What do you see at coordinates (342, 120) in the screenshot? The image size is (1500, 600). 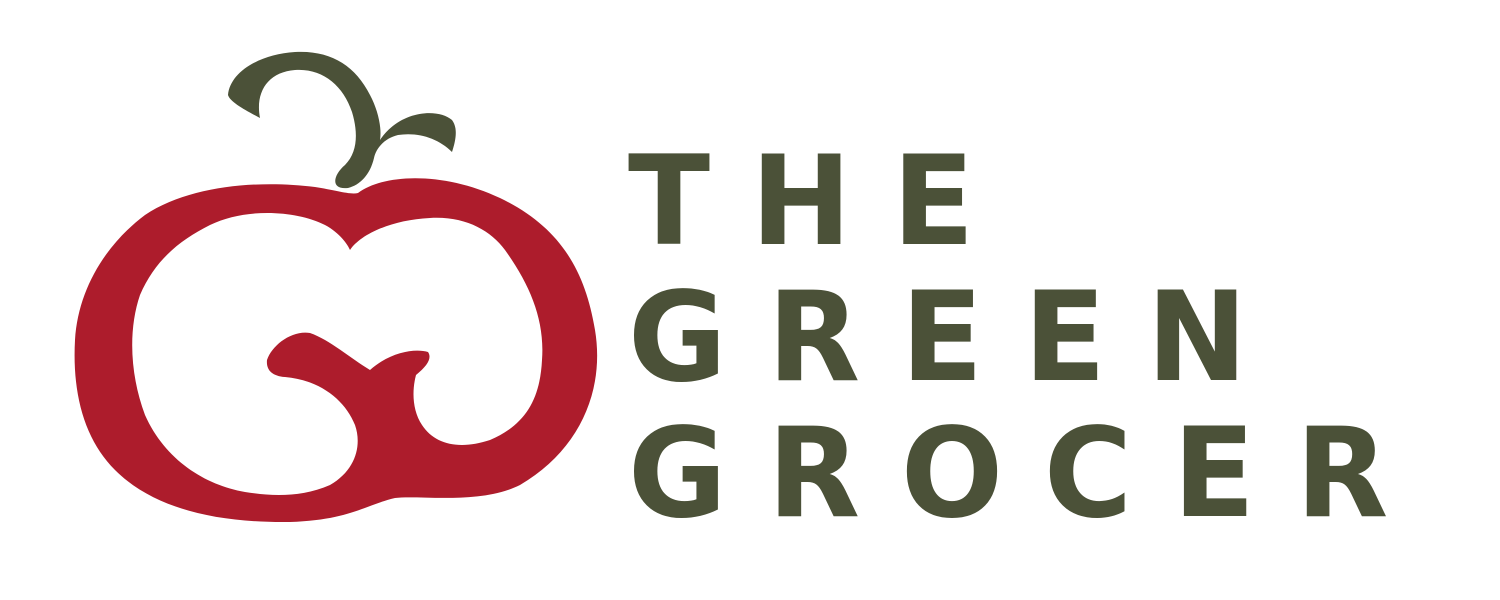 I see `apple-stem-icon` at bounding box center [342, 120].